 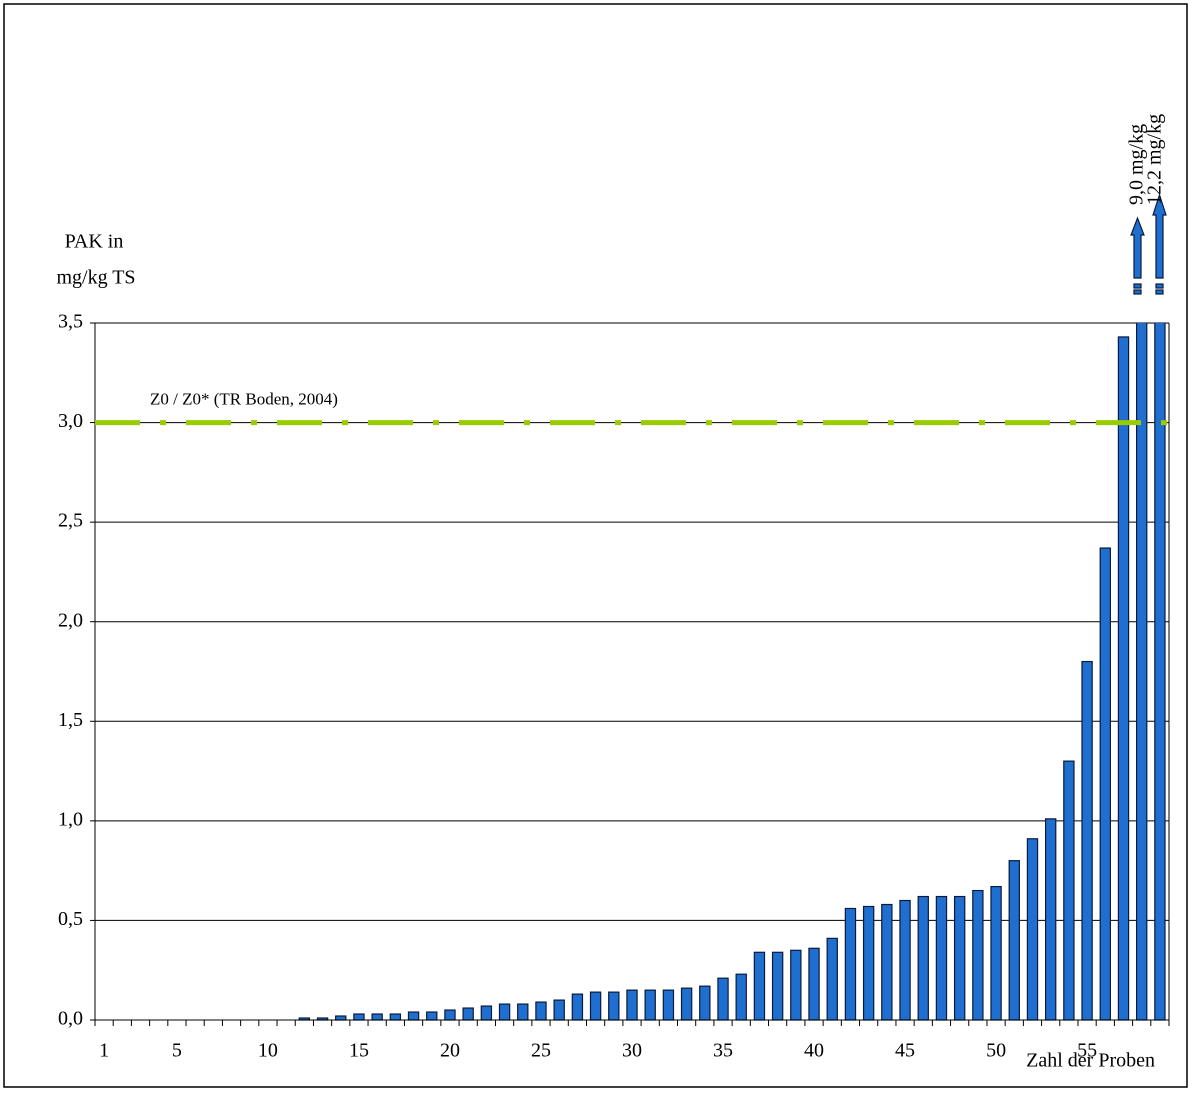 I want to click on y-label: PAK in, so click(x=94, y=242).